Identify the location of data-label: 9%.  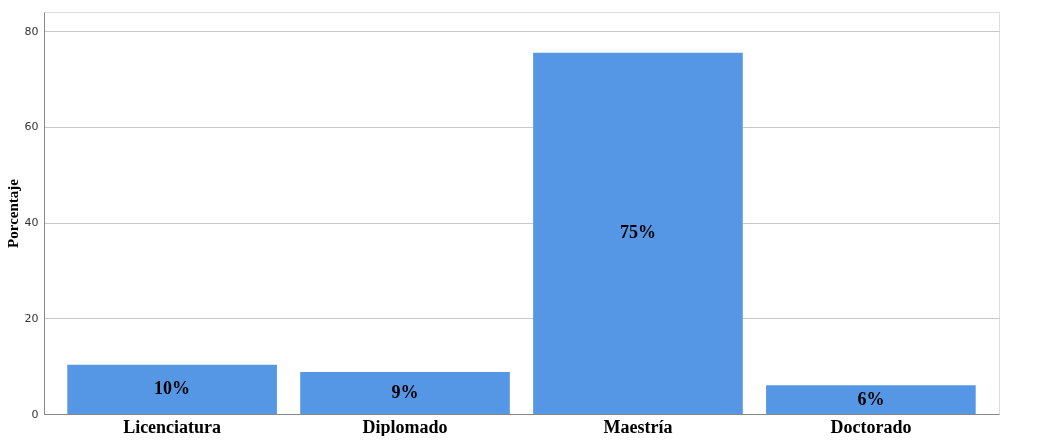
(405, 391).